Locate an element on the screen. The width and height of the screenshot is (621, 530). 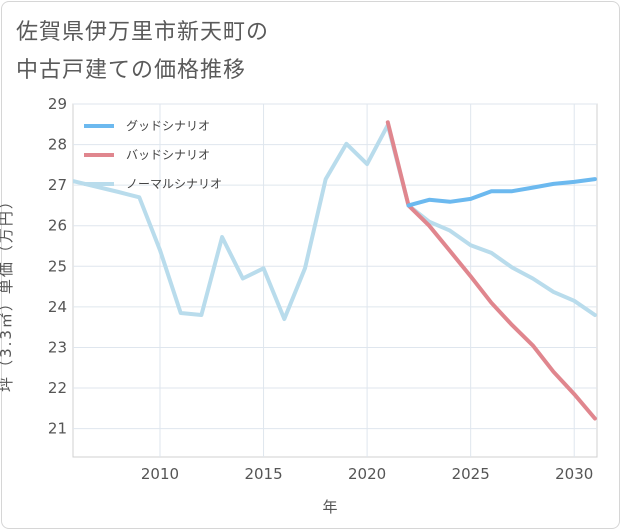
legend-label: グッドシナリオ is located at coordinates (168, 126).